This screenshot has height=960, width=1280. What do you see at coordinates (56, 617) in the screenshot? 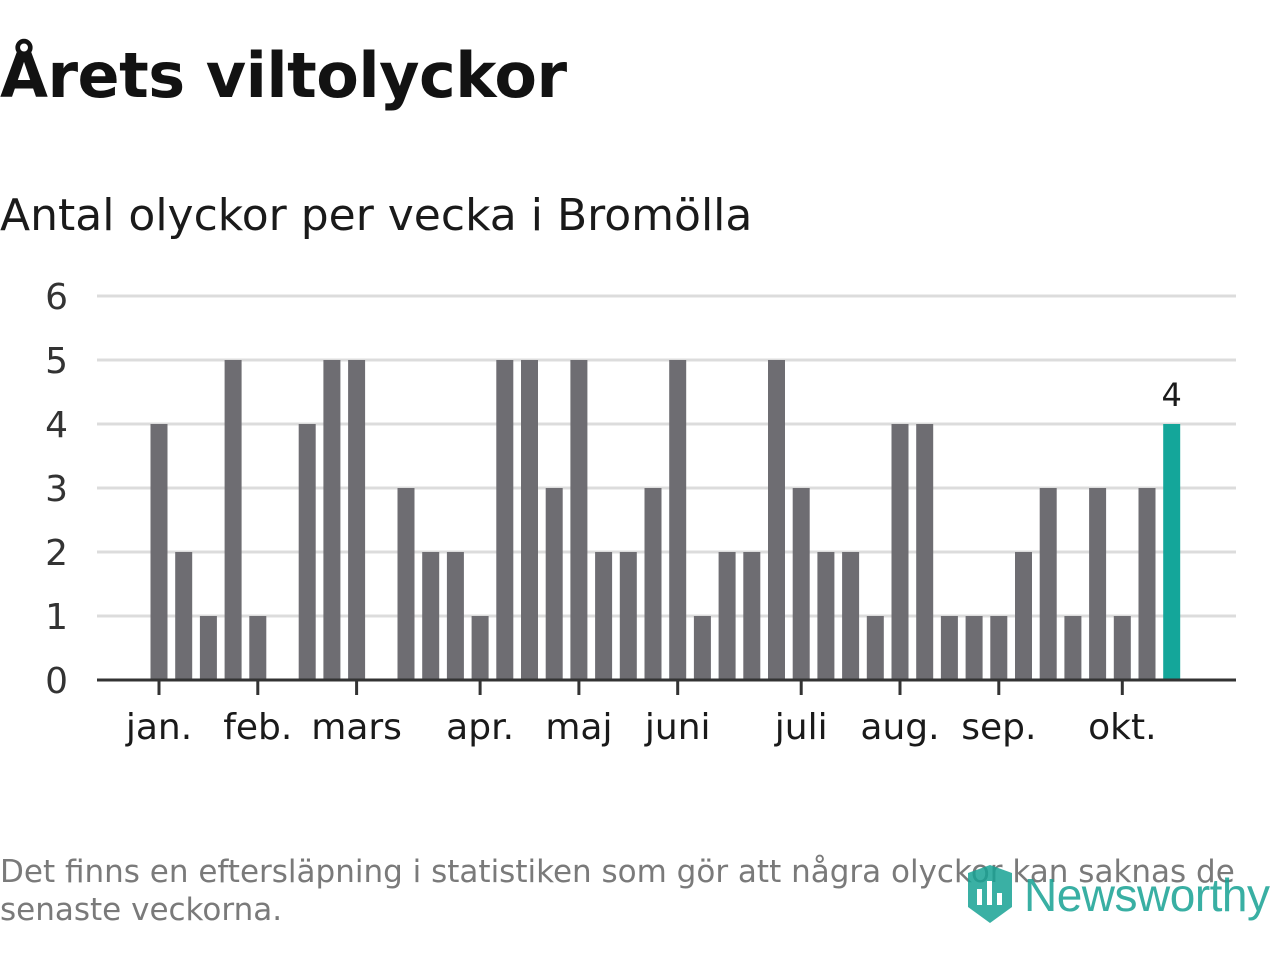
I see `y-tick-label: 1` at bounding box center [56, 617].